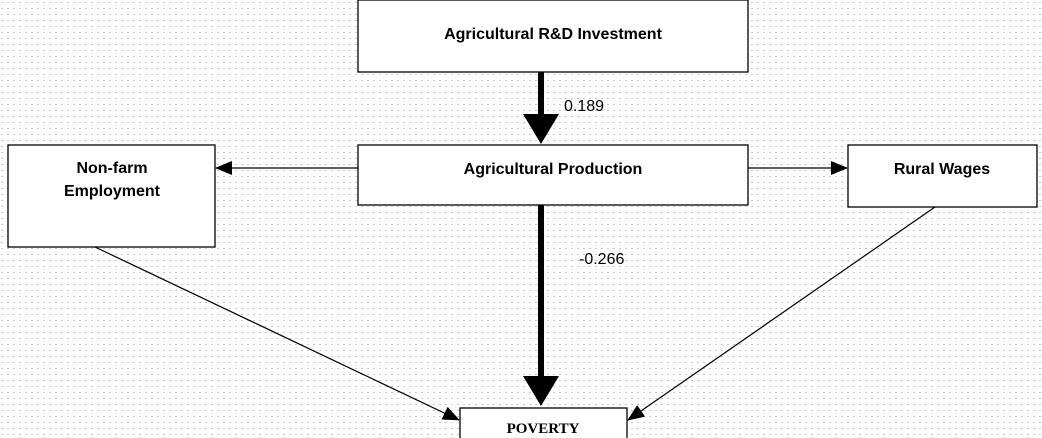 Image resolution: width=1042 pixels, height=438 pixels. I want to click on node-label: Rural Wages, so click(942, 169).